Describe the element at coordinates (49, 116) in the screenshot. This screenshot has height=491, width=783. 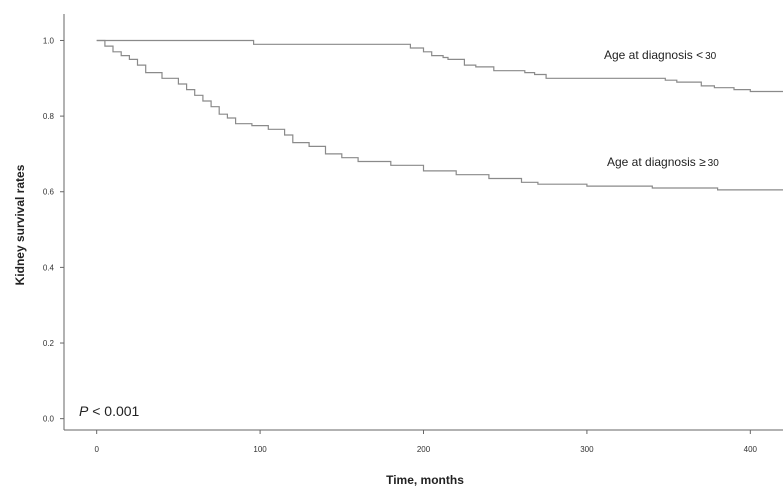
I see `y-tick-label: 0.8` at that location.